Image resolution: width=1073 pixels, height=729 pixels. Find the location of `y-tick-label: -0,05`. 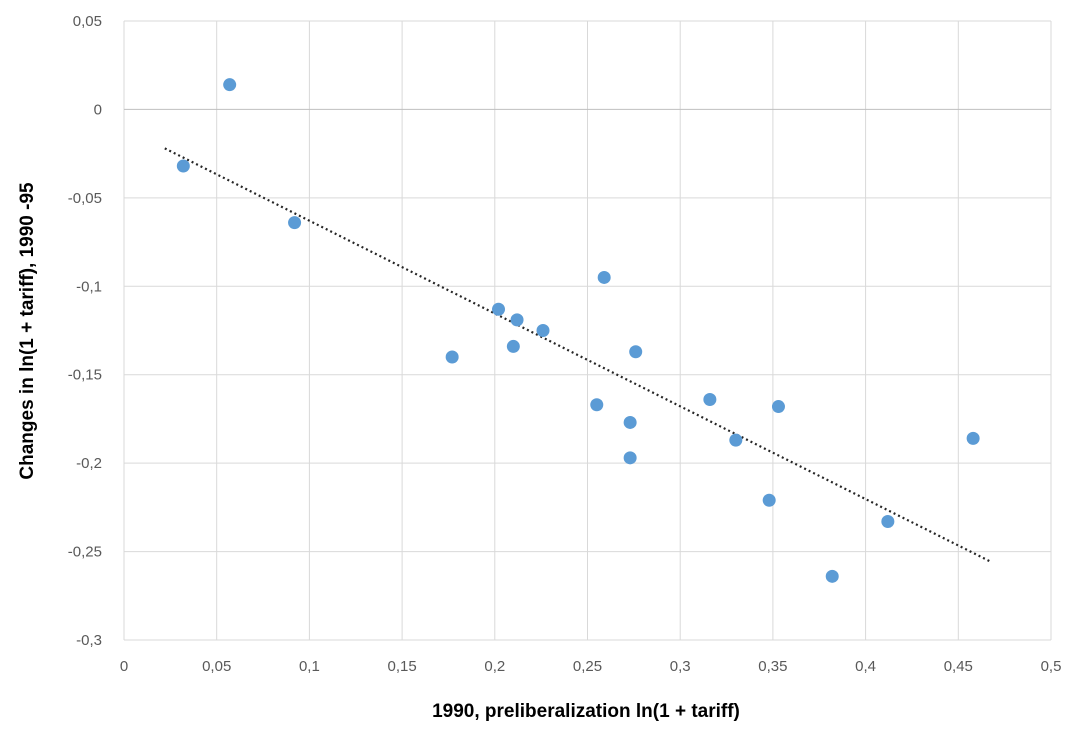

y-tick-label: -0,05 is located at coordinates (85, 198).